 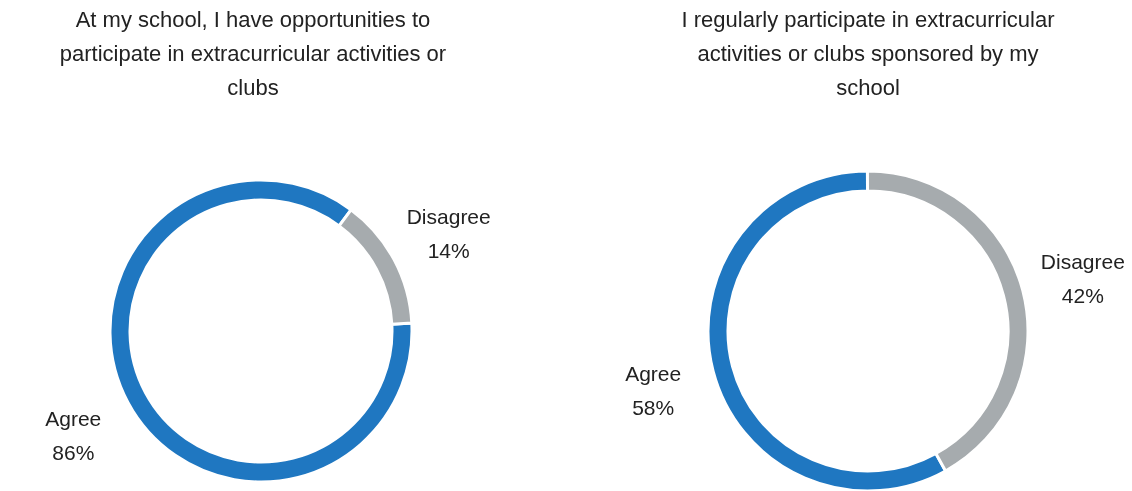 What do you see at coordinates (653, 407) in the screenshot?
I see `data-label: 58%` at bounding box center [653, 407].